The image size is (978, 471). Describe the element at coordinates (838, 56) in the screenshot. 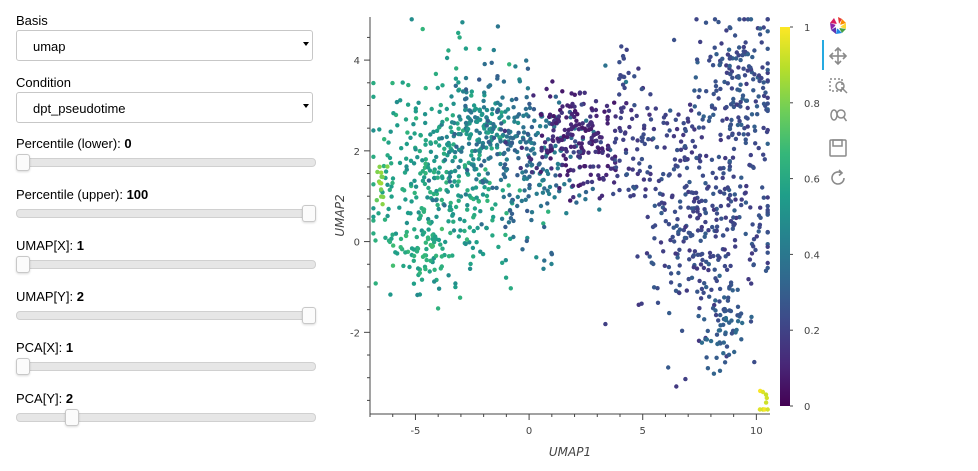

I see `pan-icon` at that location.